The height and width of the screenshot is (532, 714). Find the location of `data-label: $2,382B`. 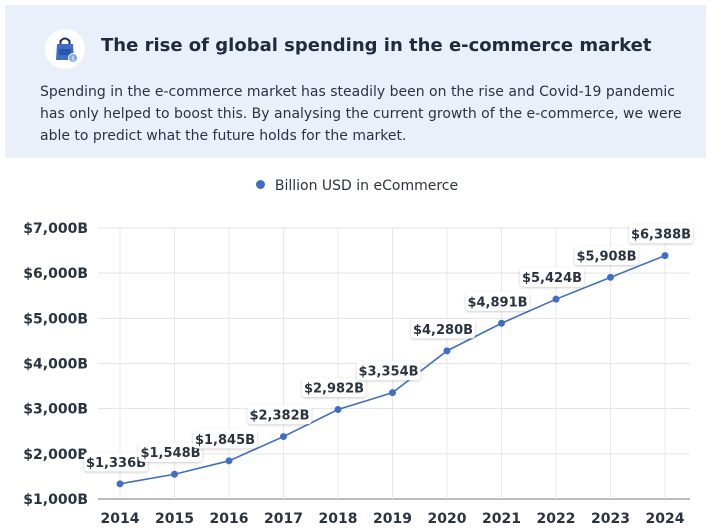

data-label: $2,382B is located at coordinates (279, 416).